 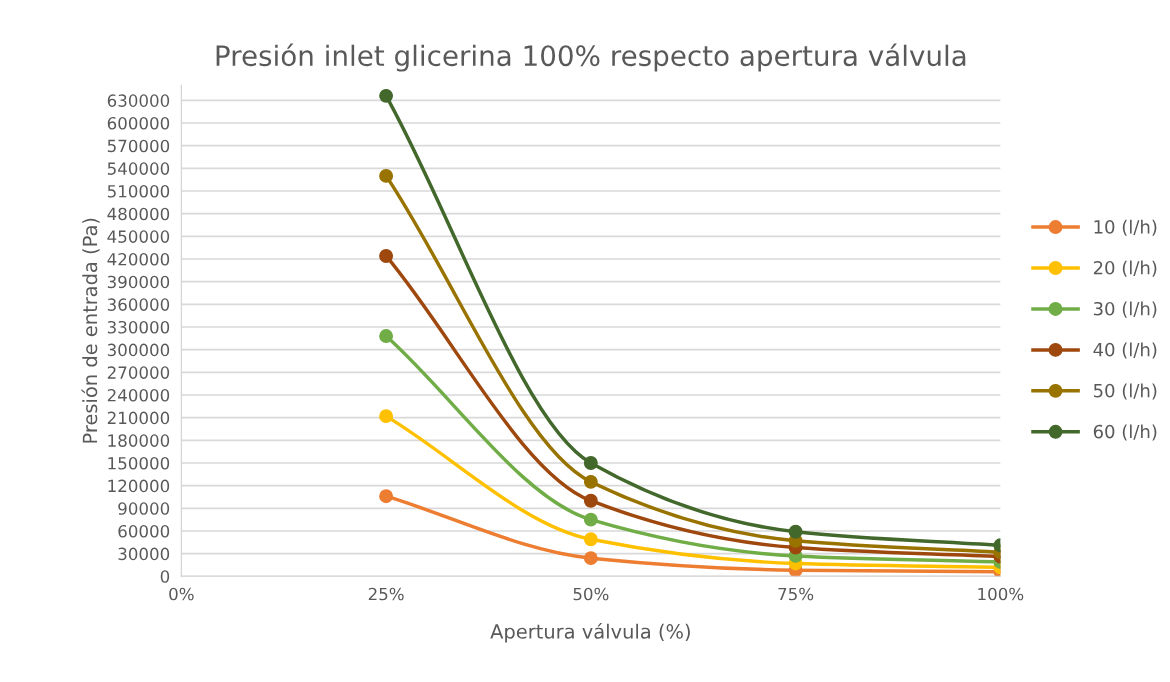 What do you see at coordinates (1125, 268) in the screenshot?
I see `legend-label: 20 (l/h)` at bounding box center [1125, 268].